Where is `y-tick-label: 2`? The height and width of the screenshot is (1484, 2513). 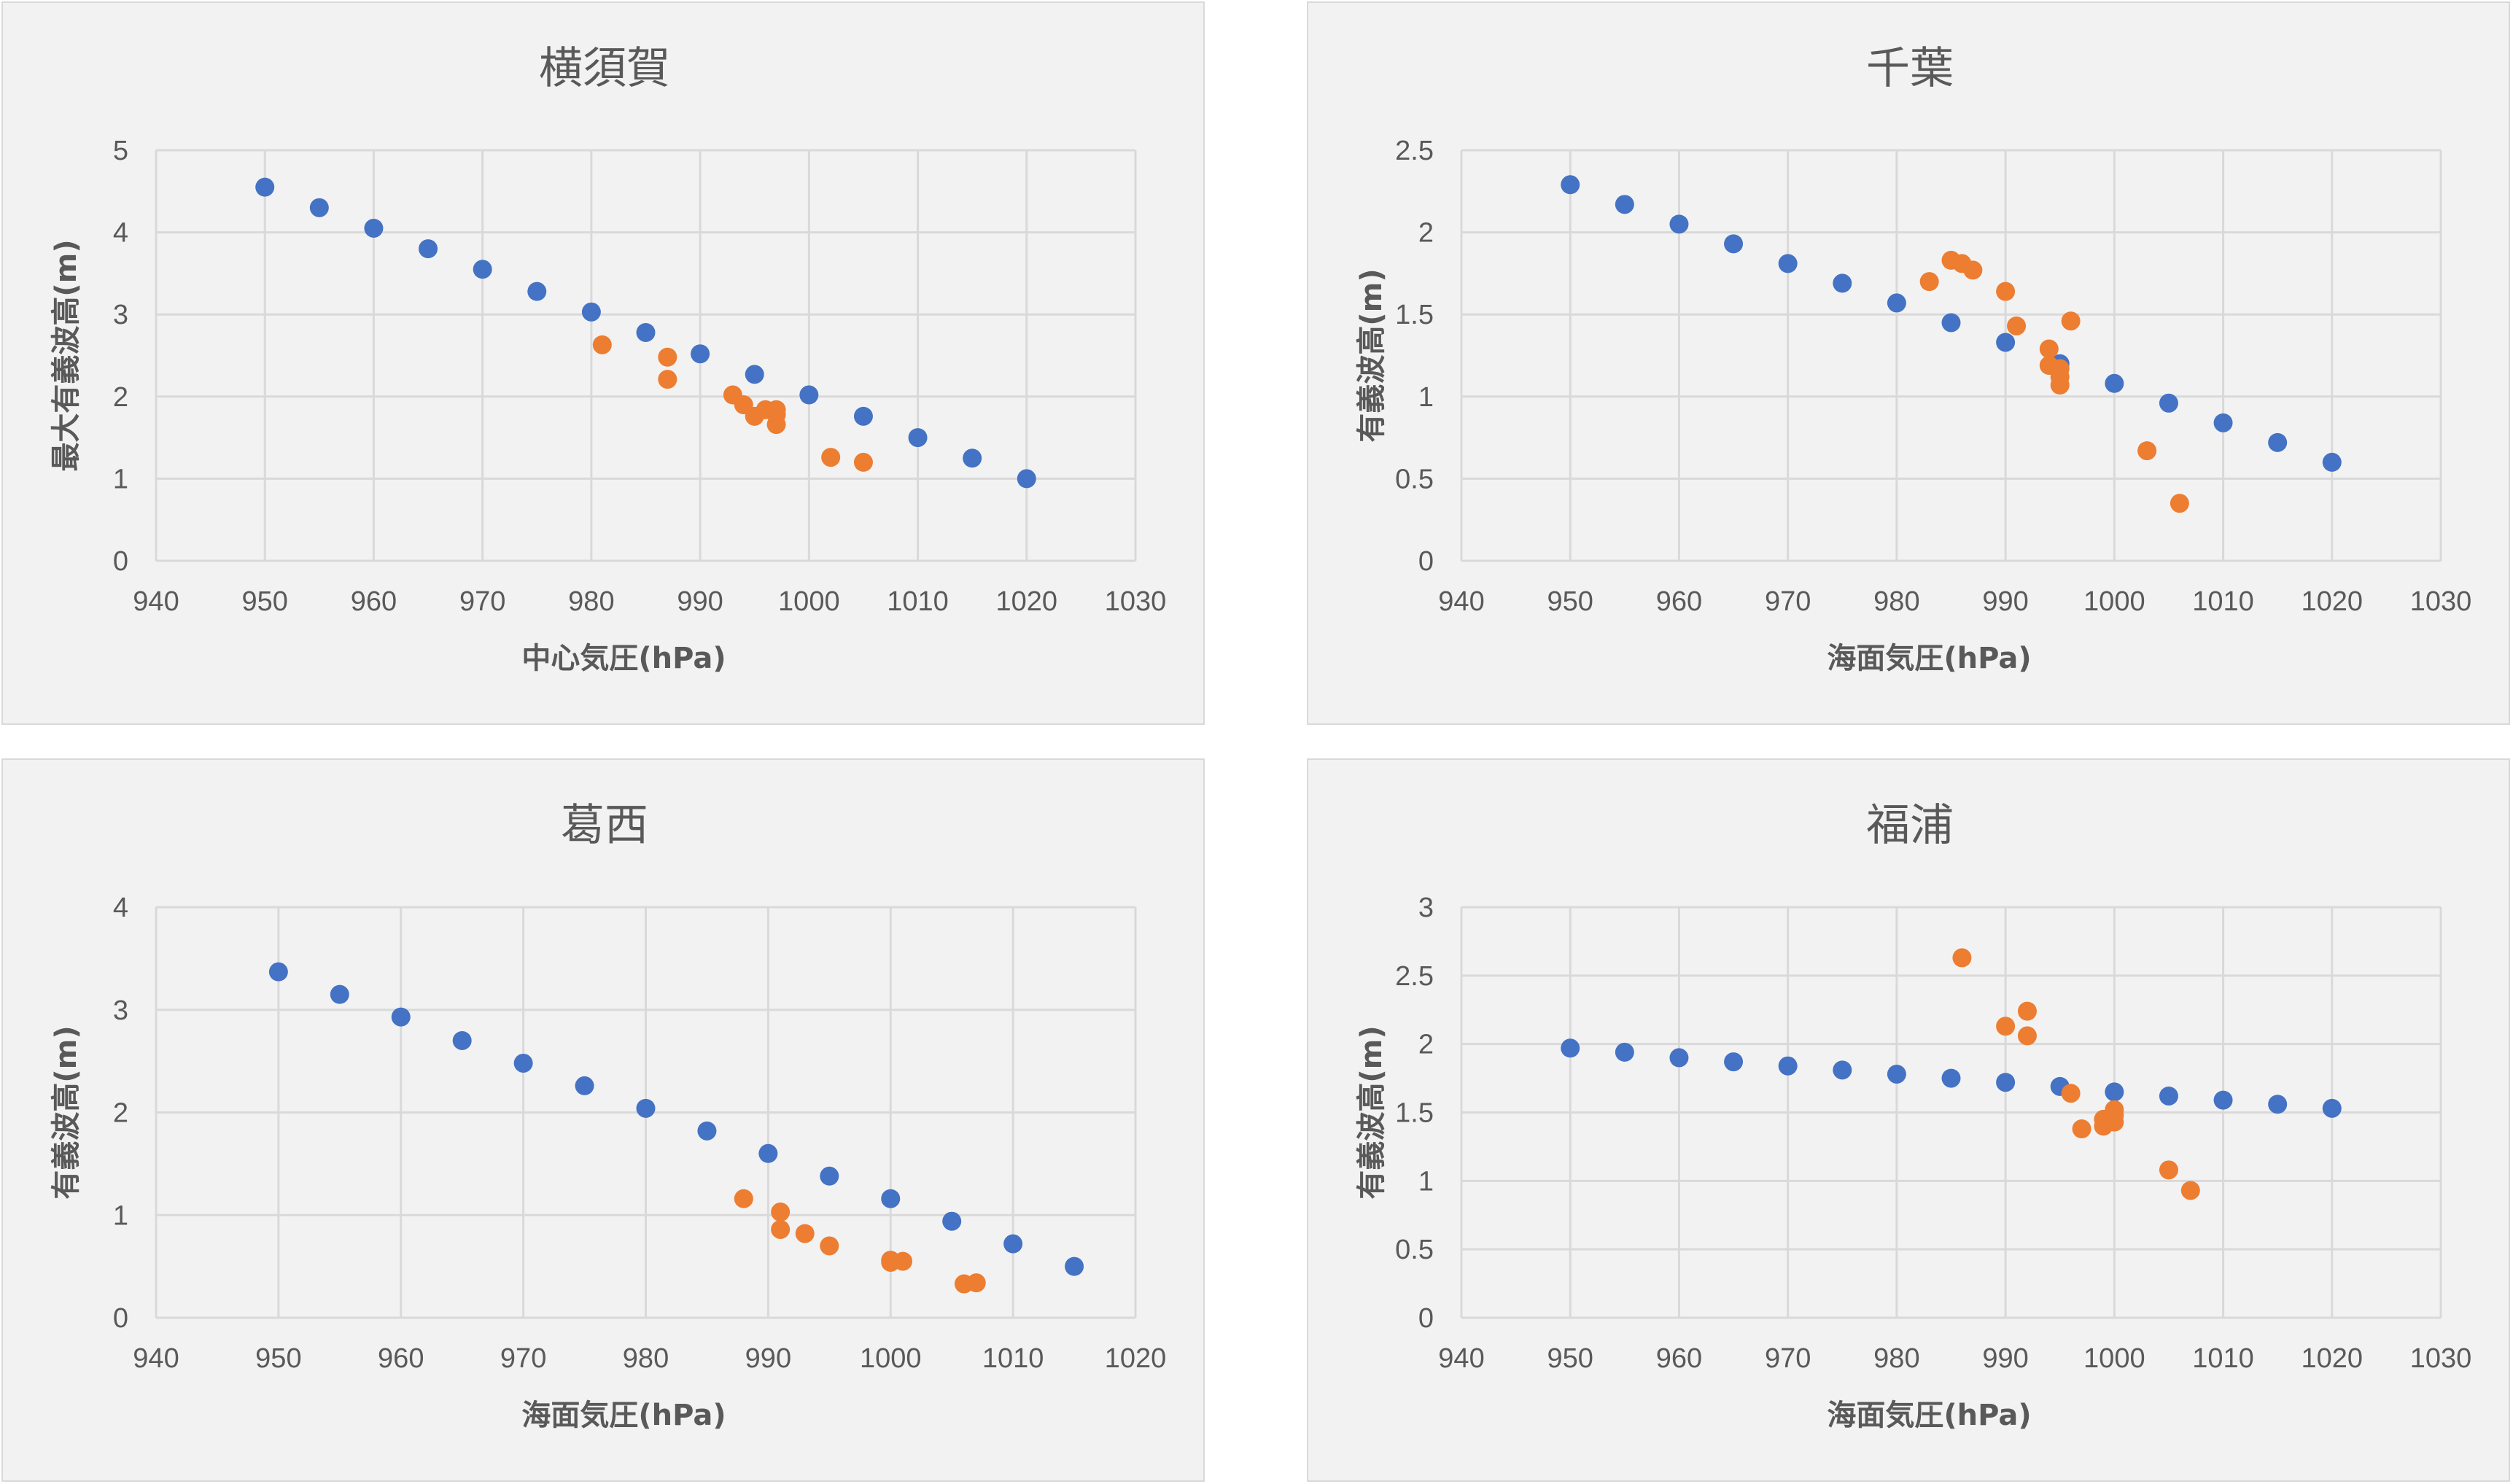
y-tick-label: 2 is located at coordinates (120, 397).